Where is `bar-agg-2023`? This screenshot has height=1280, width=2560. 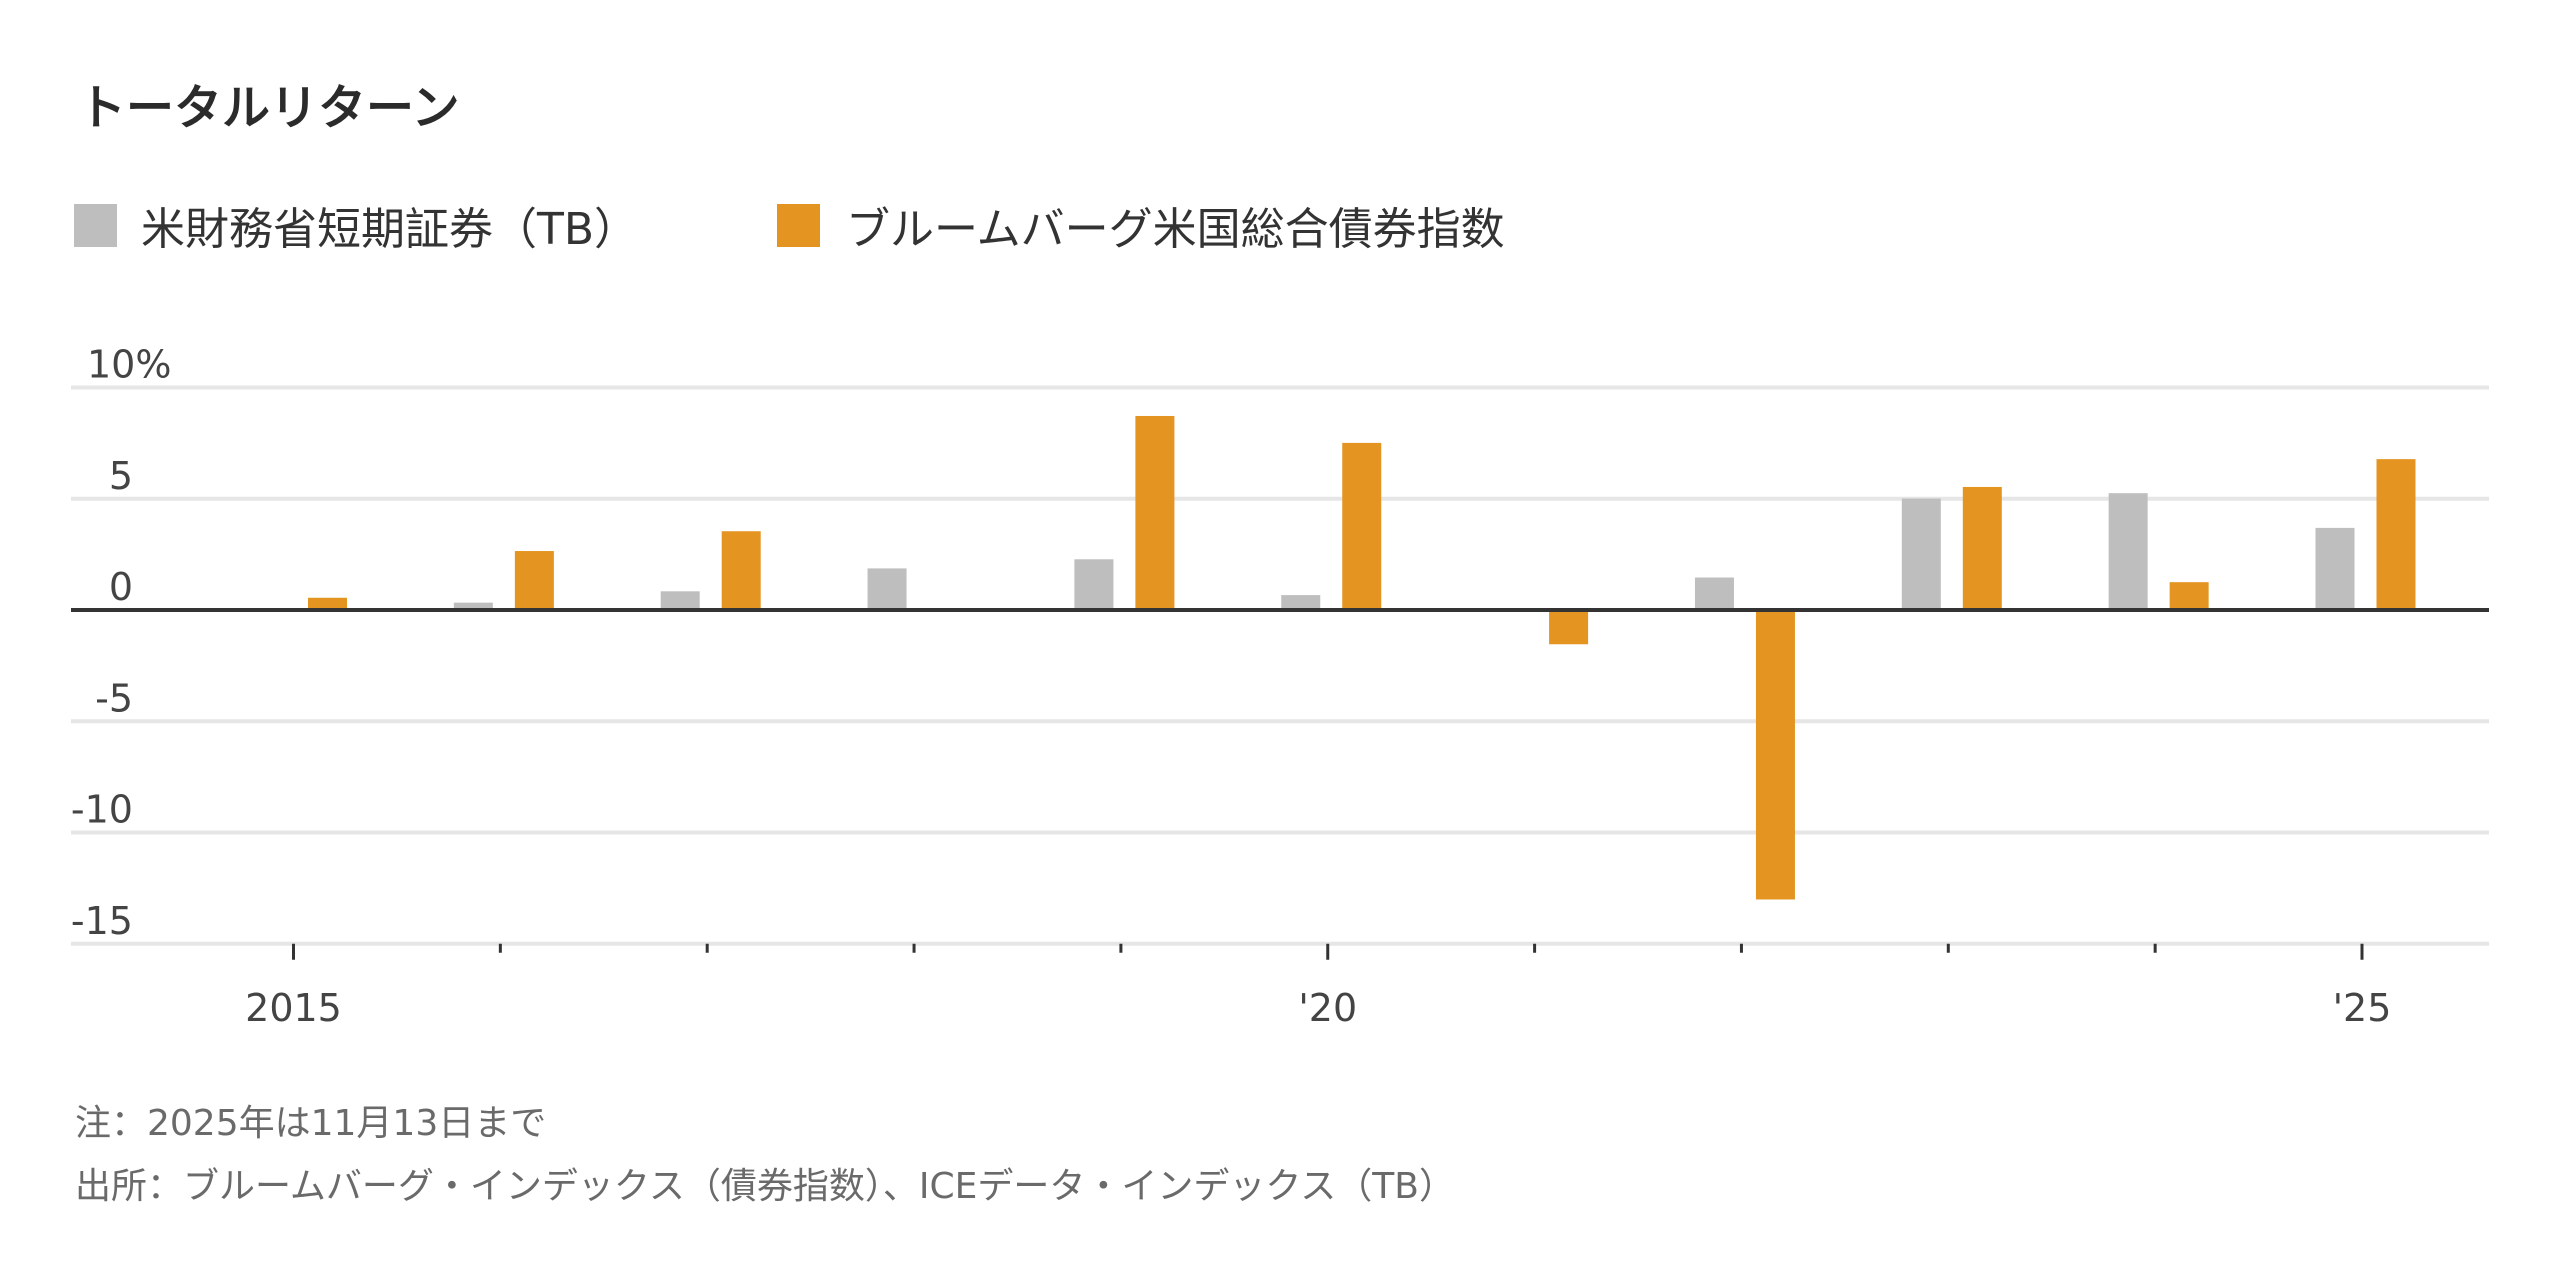 bar-agg-2023 is located at coordinates (1982, 548).